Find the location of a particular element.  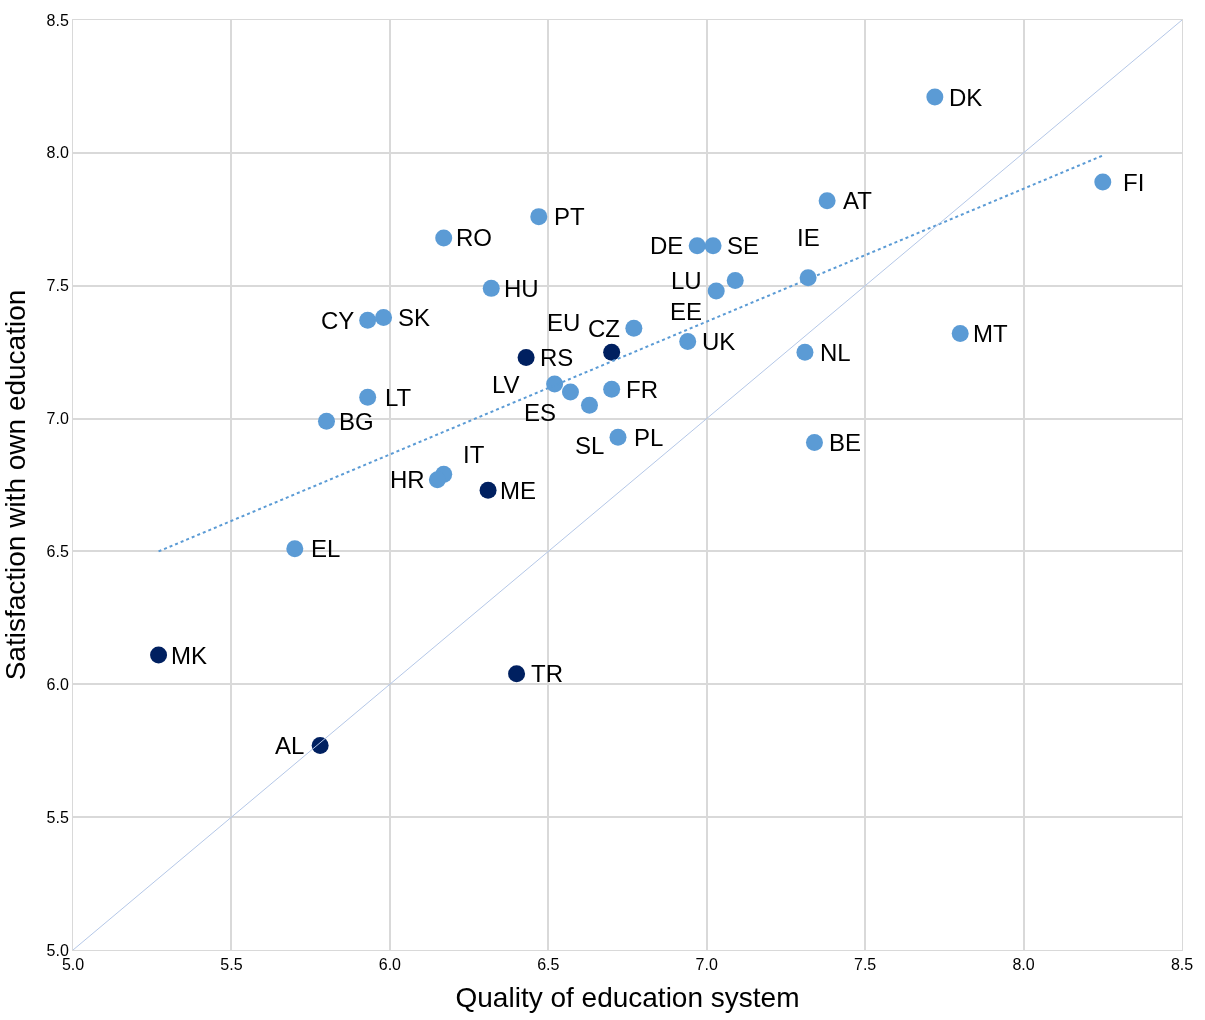

y-tick-label: 5.5 is located at coordinates (57, 817).